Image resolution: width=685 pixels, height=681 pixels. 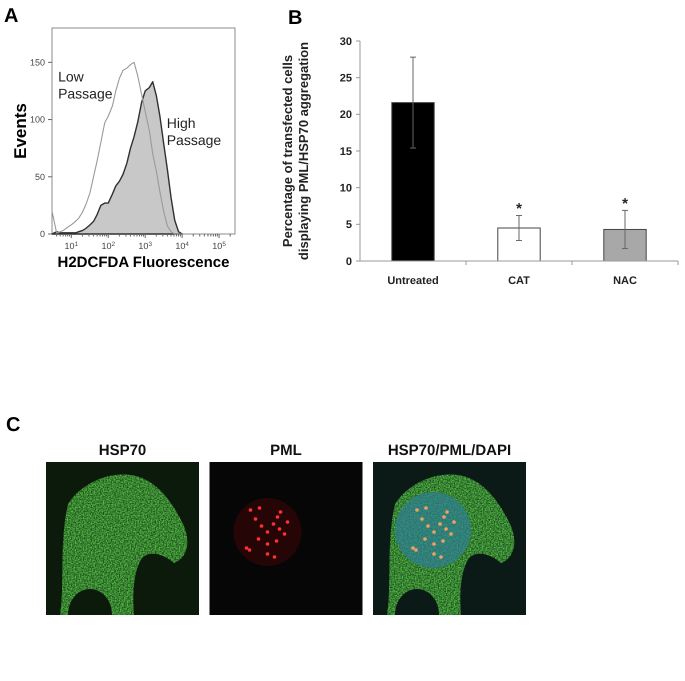 I want to click on x-tick-label: Untreated, so click(x=413, y=281).